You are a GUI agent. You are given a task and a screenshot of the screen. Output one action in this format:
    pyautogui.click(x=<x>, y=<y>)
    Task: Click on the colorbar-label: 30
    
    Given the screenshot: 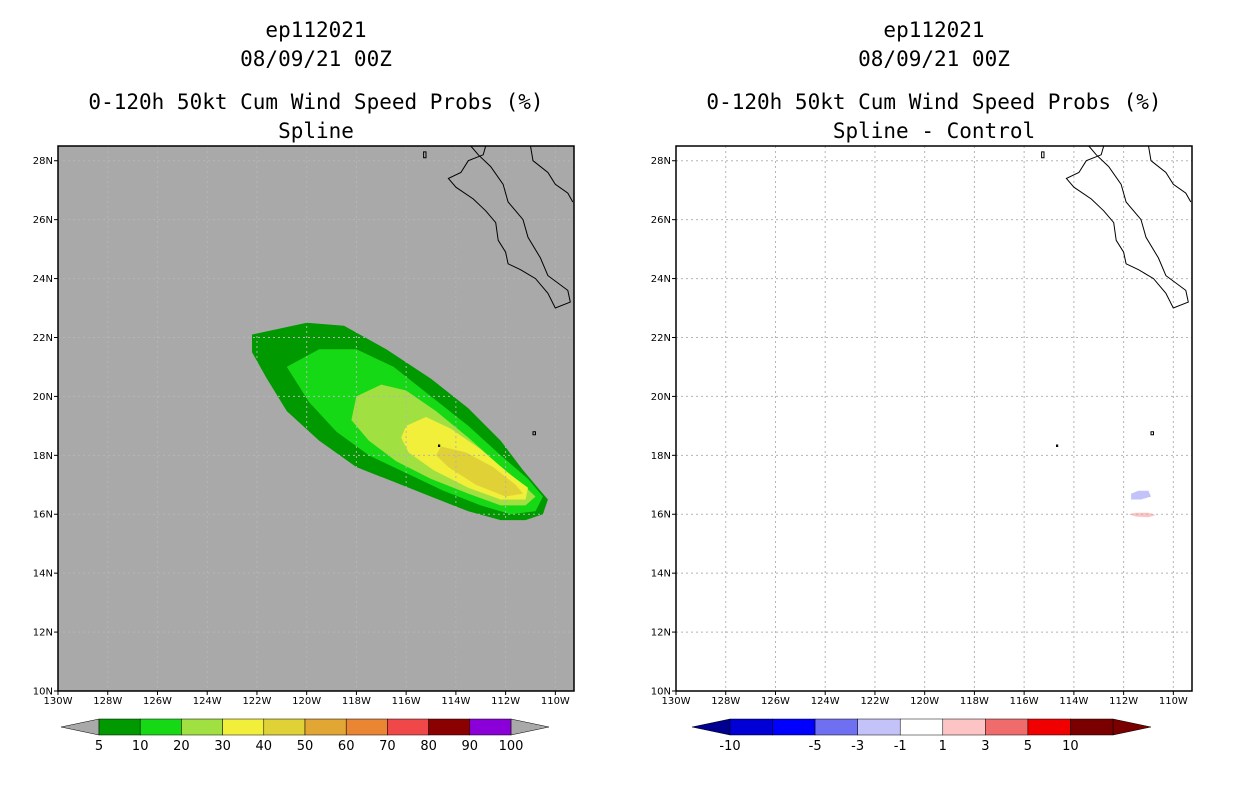 What is the action you would take?
    pyautogui.click(x=222, y=746)
    